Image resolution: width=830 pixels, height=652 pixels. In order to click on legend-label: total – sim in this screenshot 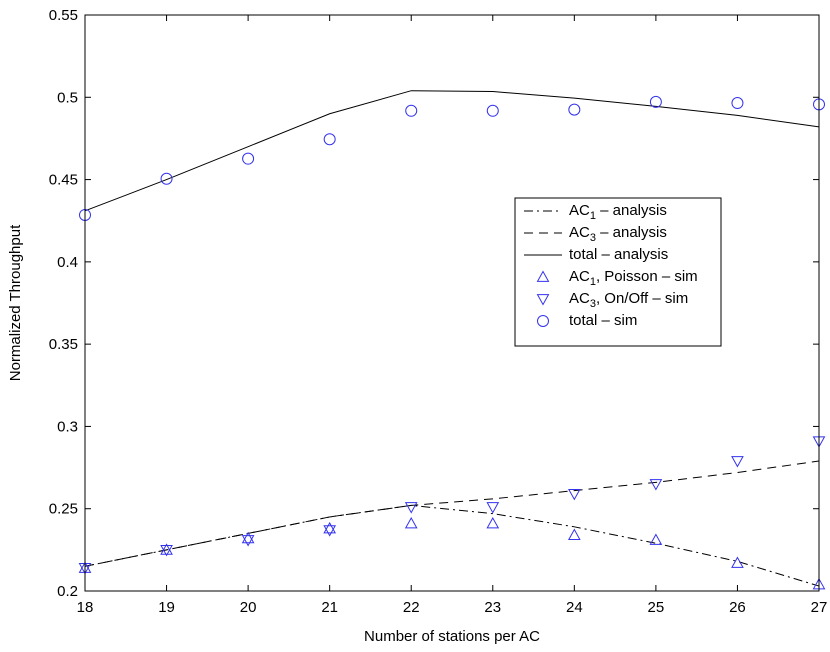, I will do `click(603, 320)`.